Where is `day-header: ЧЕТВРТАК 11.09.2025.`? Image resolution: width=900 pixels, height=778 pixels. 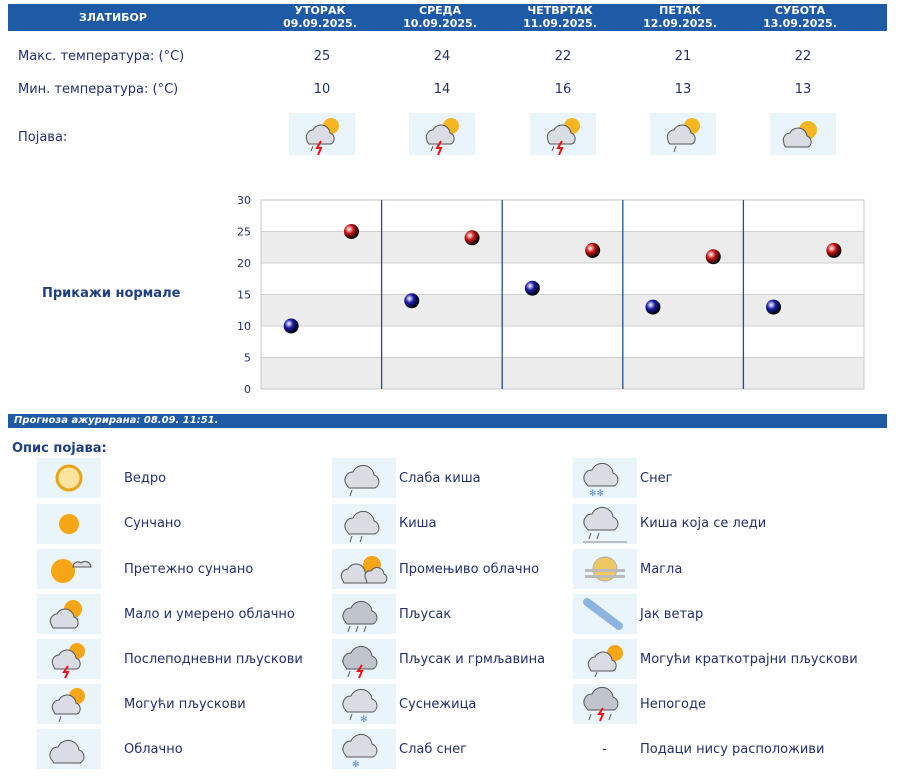
day-header: ЧЕТВРТАК 11.09.2025. is located at coordinates (560, 17).